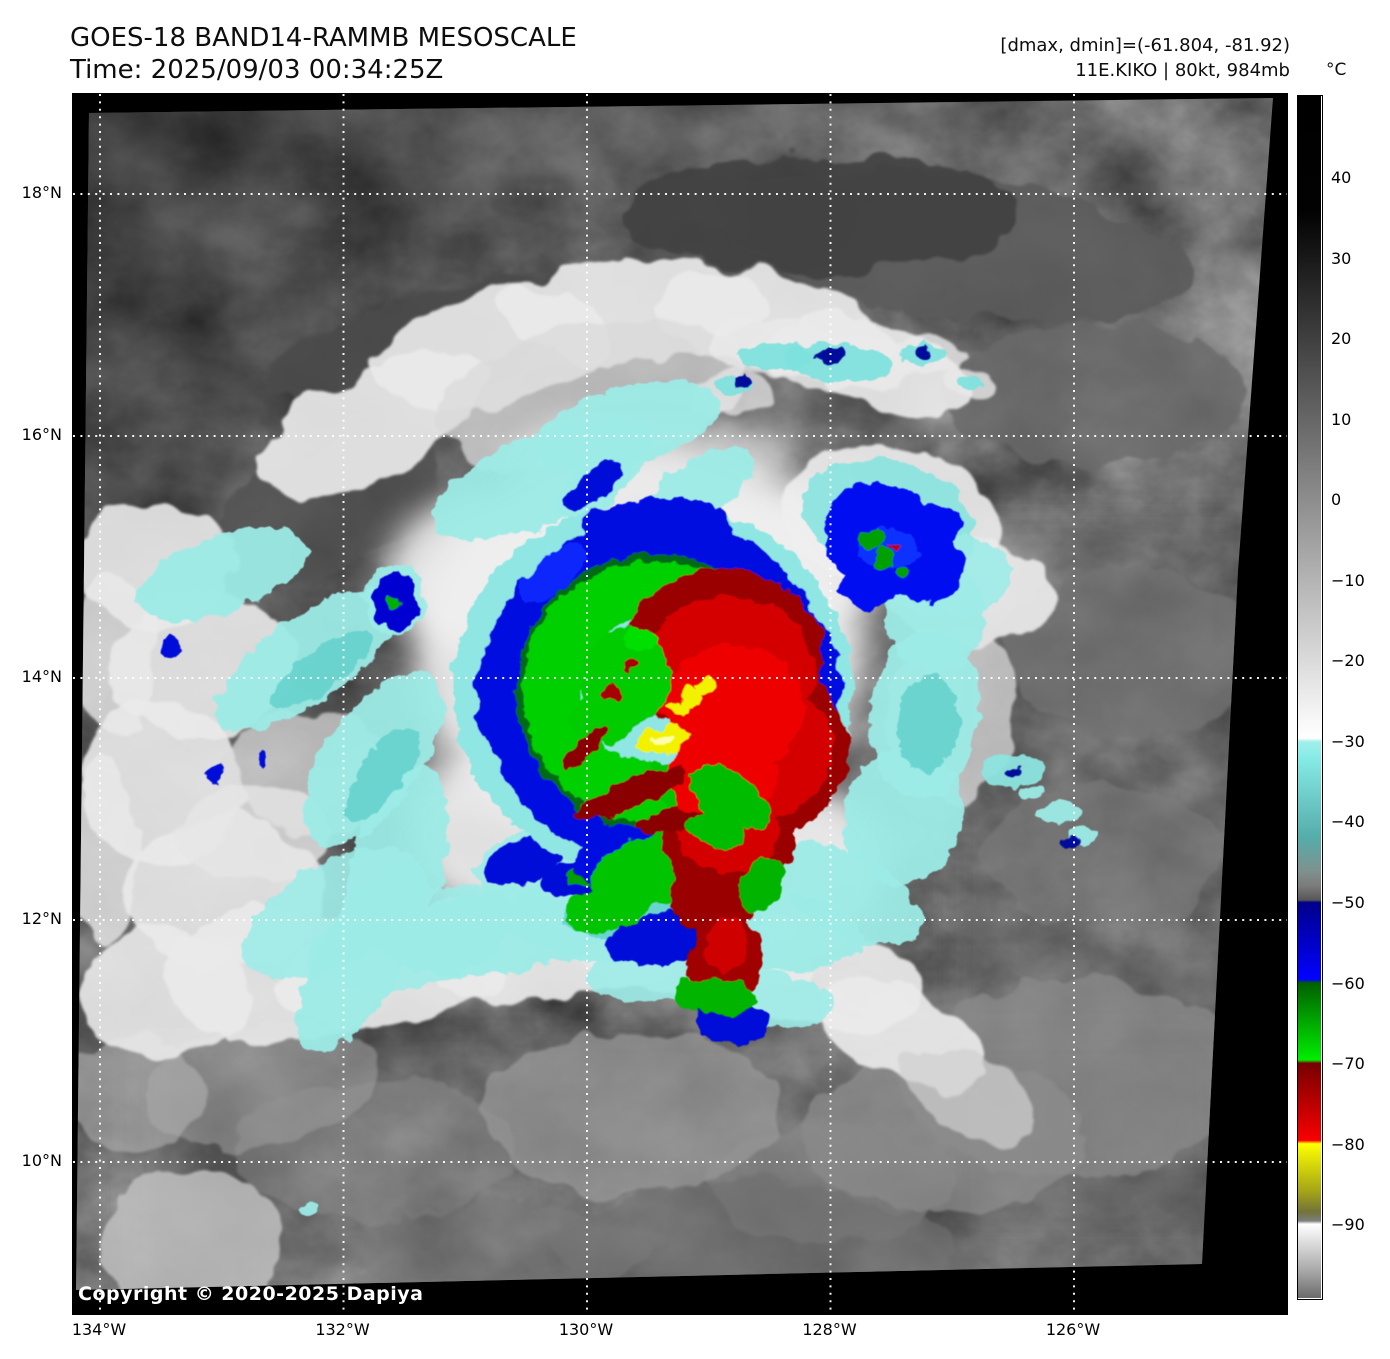 The image size is (1390, 1359). What do you see at coordinates (1336, 70) in the screenshot?
I see `colorbar-unit-label: °C` at bounding box center [1336, 70].